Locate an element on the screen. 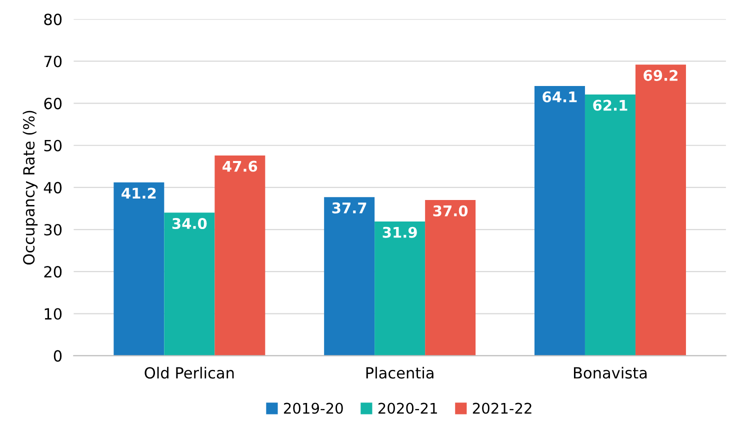  data-label: 47.6 is located at coordinates (240, 166).